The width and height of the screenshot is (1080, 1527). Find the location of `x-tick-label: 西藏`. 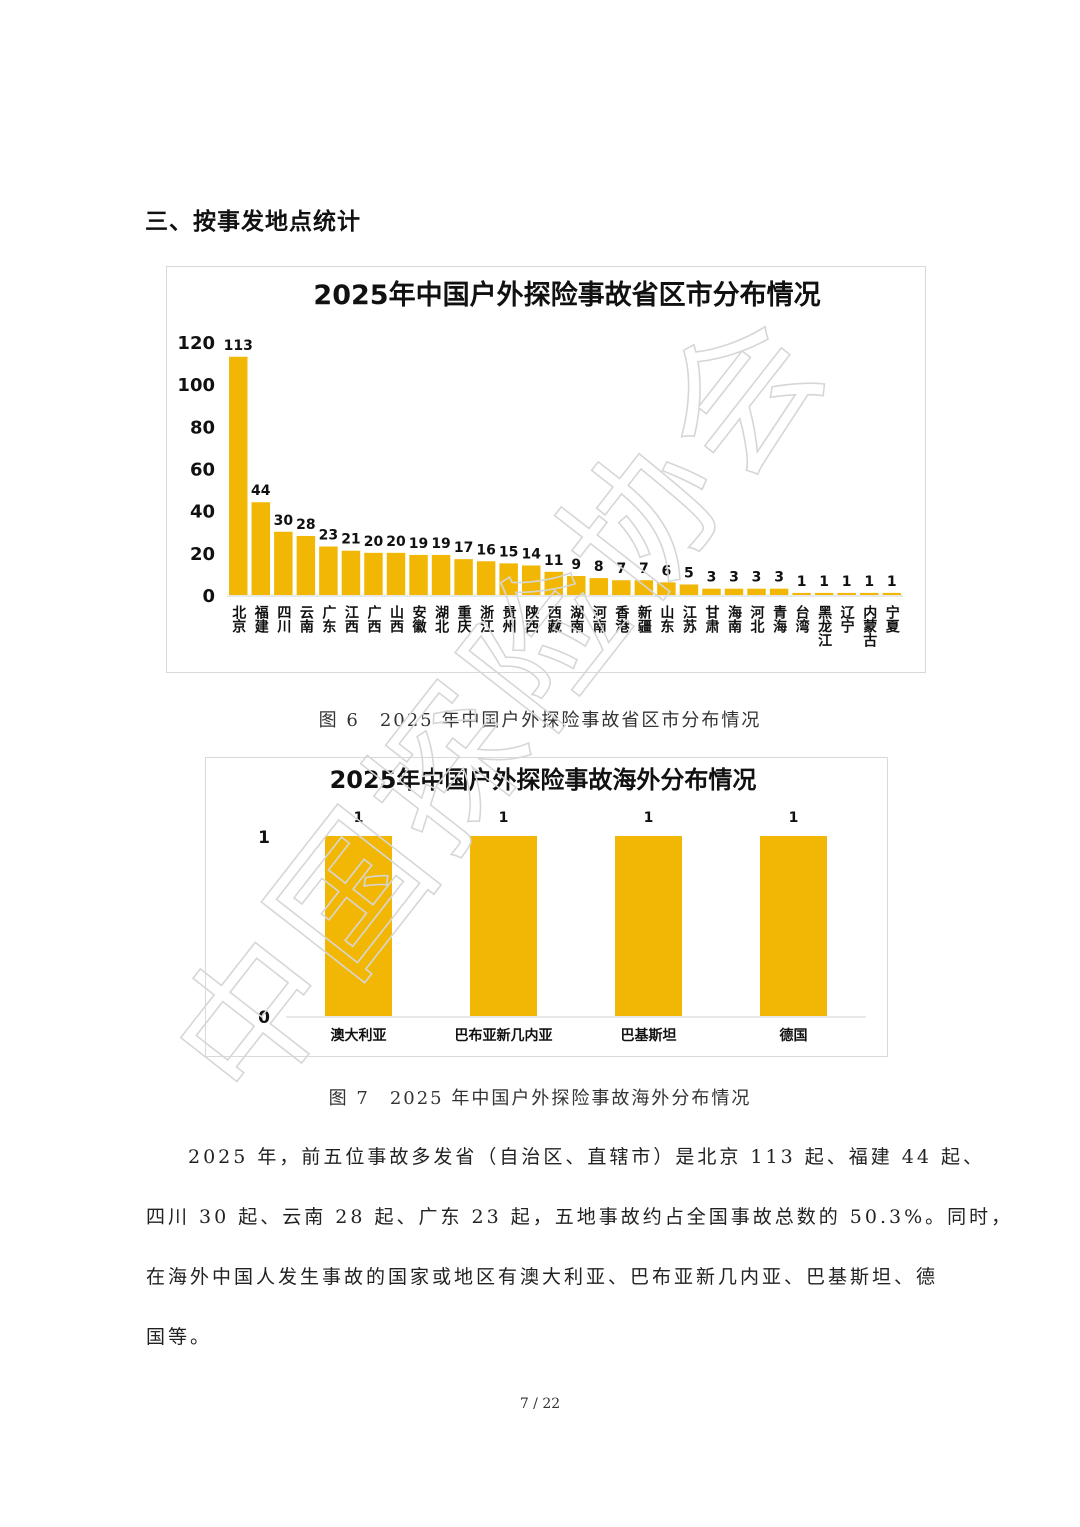

x-tick-label: 西藏 is located at coordinates (554, 619).